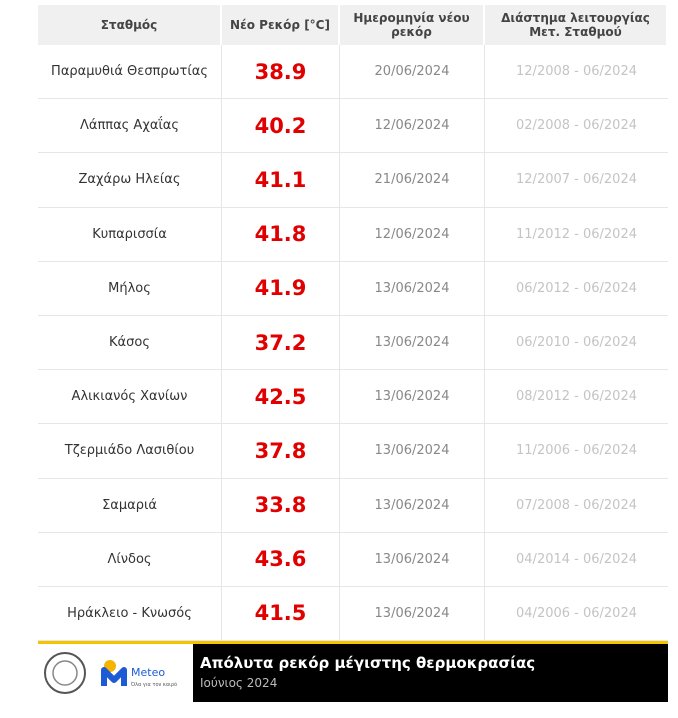 The image size is (678, 718). What do you see at coordinates (576, 180) in the screenshot?
I see `operation-period: 12/2007 - 06/2024` at bounding box center [576, 180].